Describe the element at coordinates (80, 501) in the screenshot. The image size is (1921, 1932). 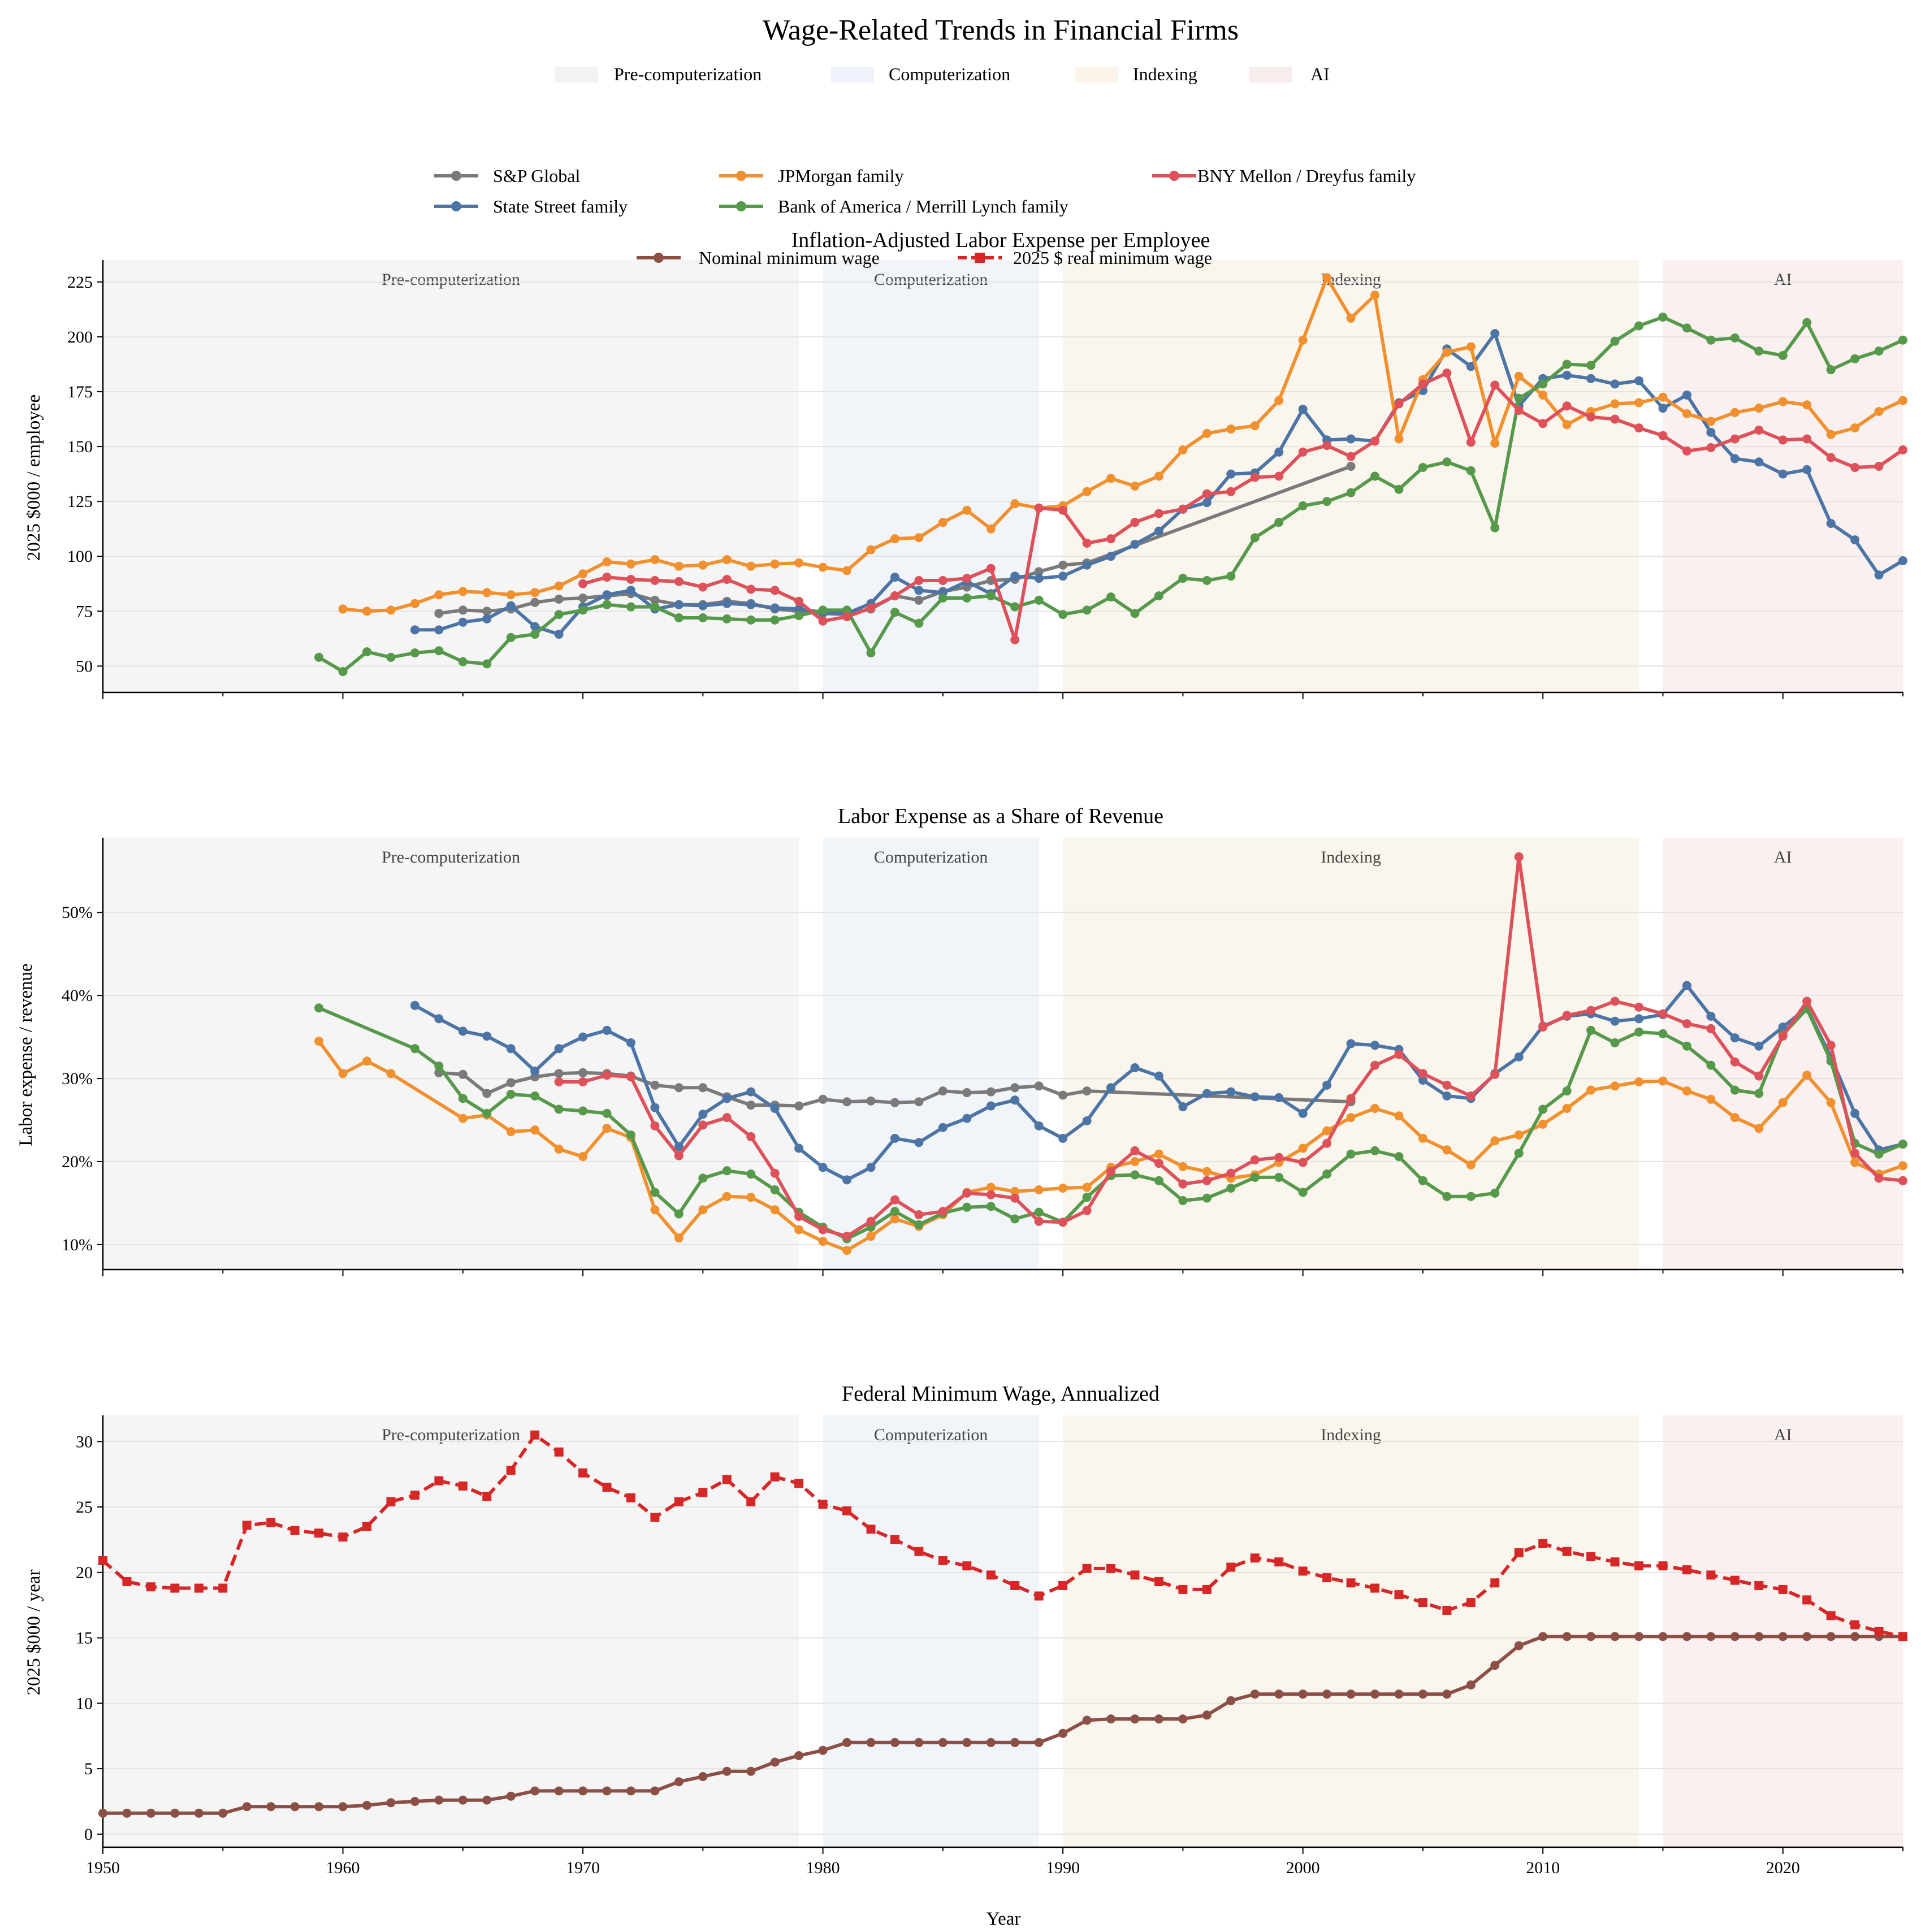
I see `y-tick-label: 125` at that location.